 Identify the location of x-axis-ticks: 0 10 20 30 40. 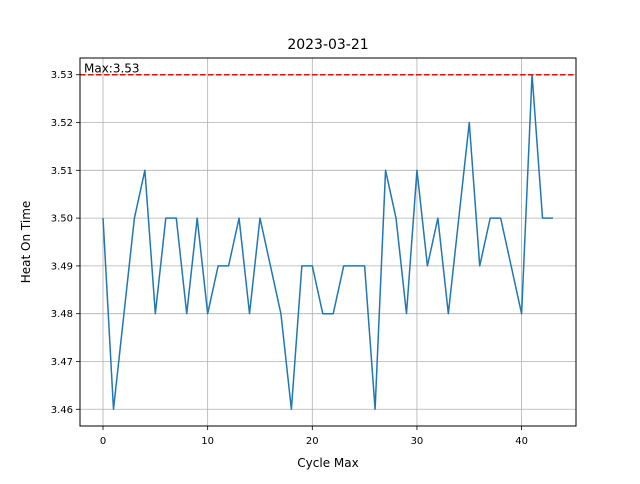
(314, 436).